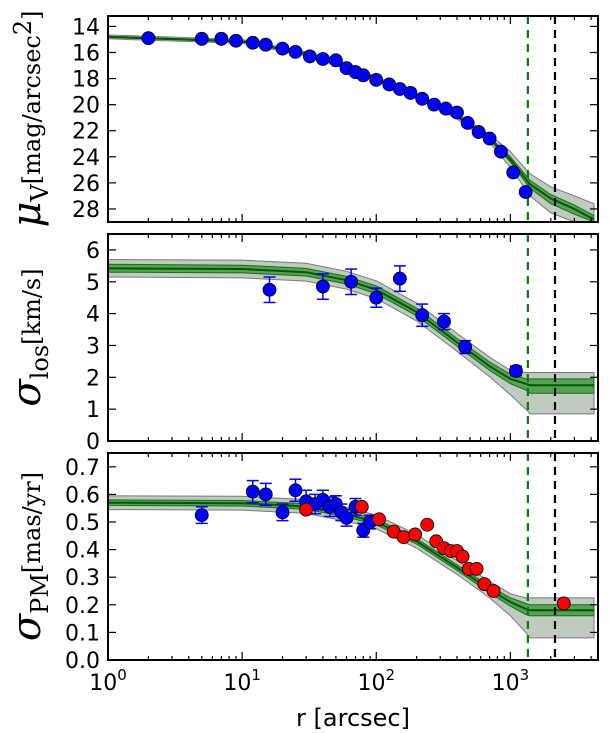 This screenshot has height=733, width=609. Describe the element at coordinates (82, 633) in the screenshot. I see `y-tick-label: 0.1` at that location.